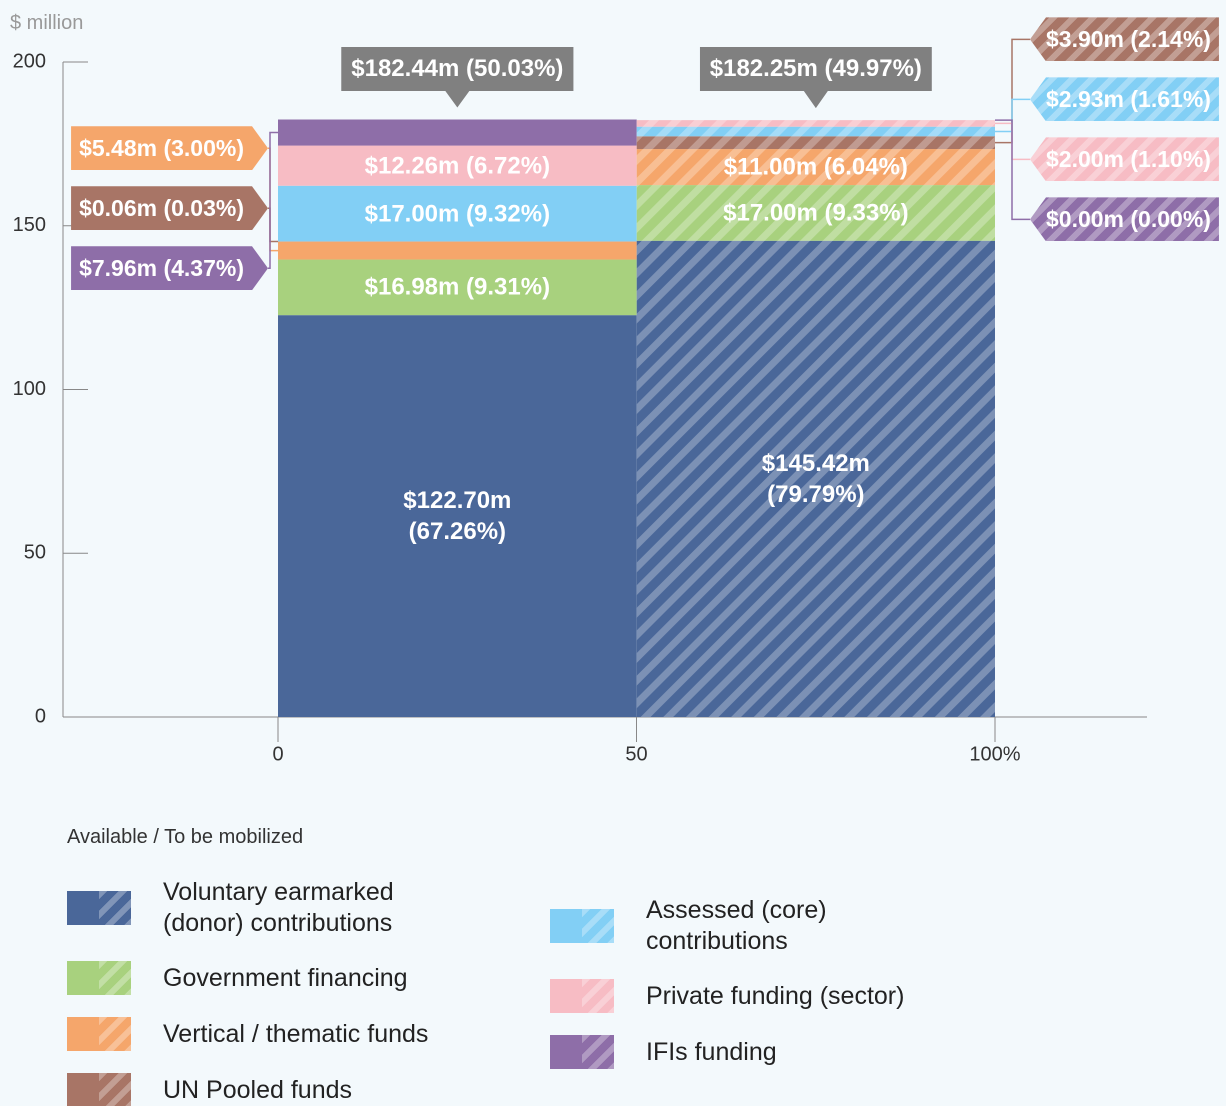 This screenshot has width=1226, height=1106. I want to click on legend-item: IFIs funding, so click(748, 1052).